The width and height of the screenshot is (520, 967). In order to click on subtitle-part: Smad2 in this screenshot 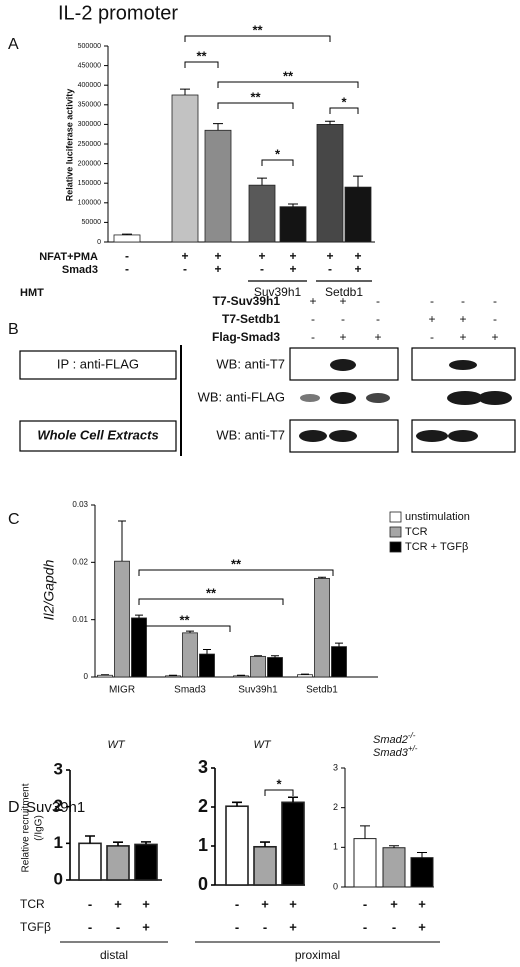, I will do `click(390, 740)`.